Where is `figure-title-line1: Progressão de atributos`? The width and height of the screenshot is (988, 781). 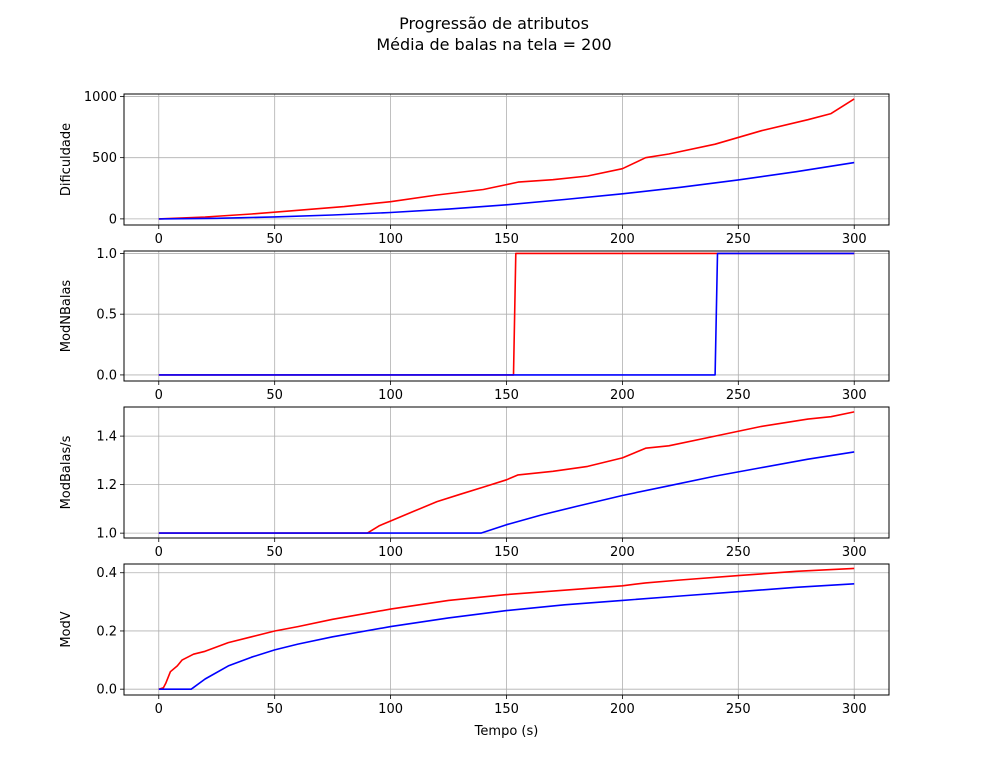 figure-title-line1: Progressão de atributos is located at coordinates (494, 23).